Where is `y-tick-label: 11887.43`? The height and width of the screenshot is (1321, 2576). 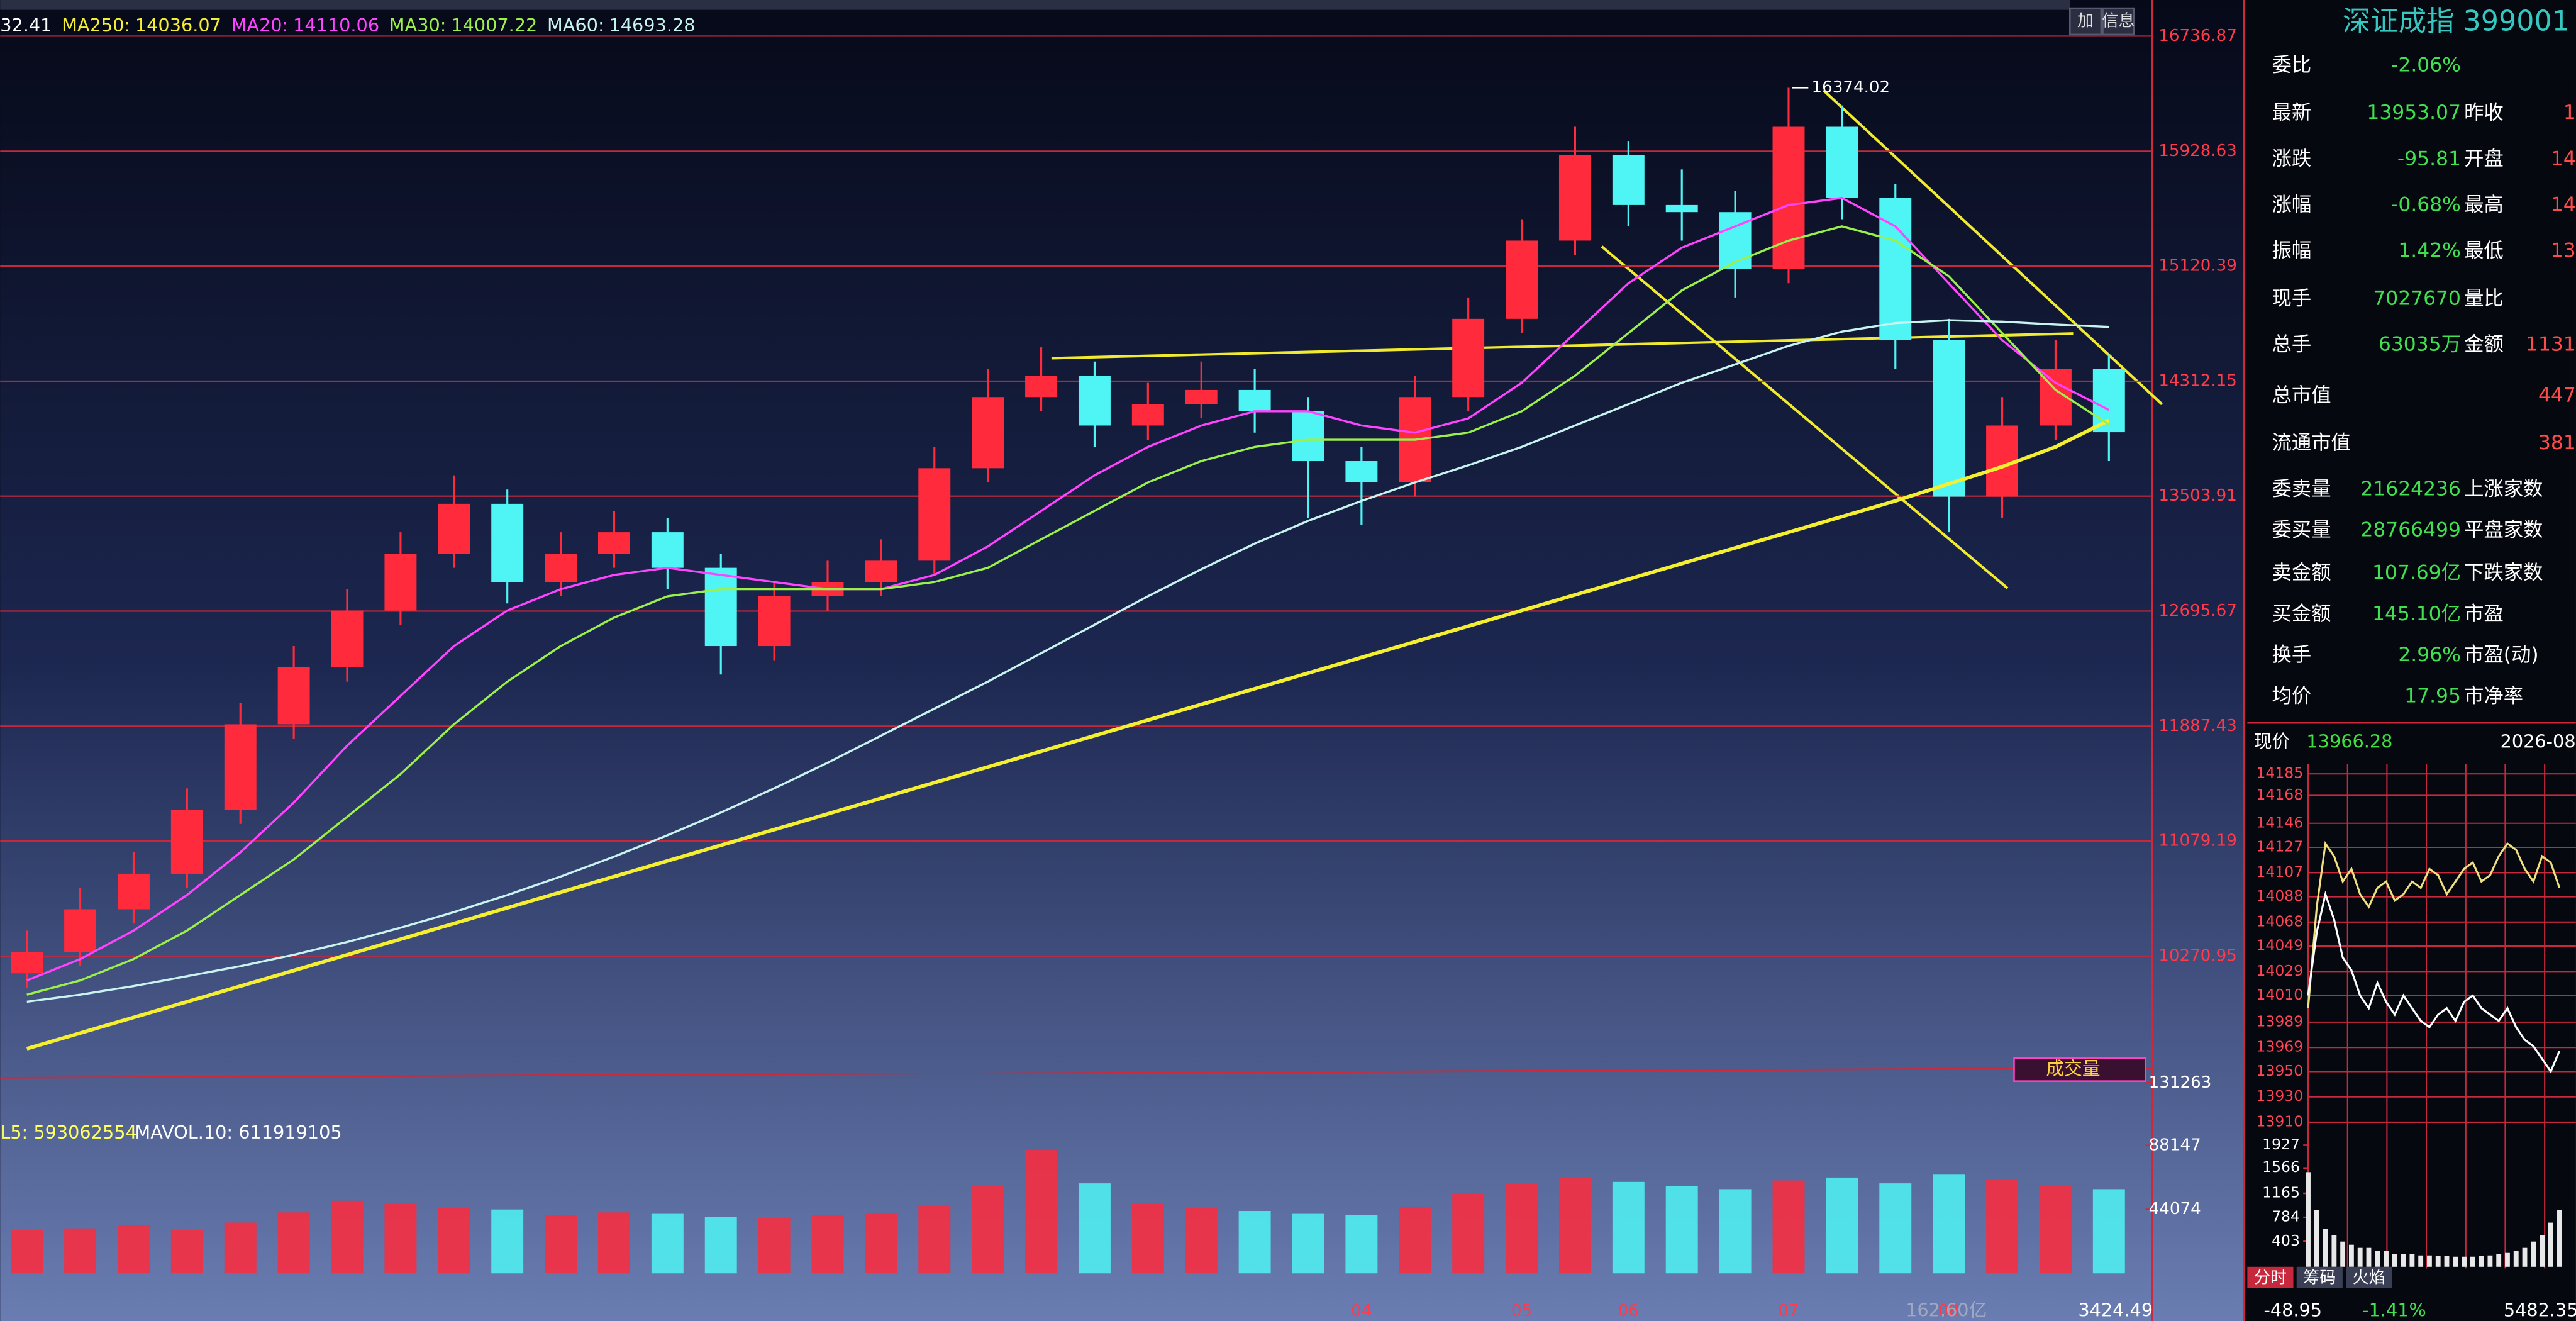 y-tick-label: 11887.43 is located at coordinates (2197, 725).